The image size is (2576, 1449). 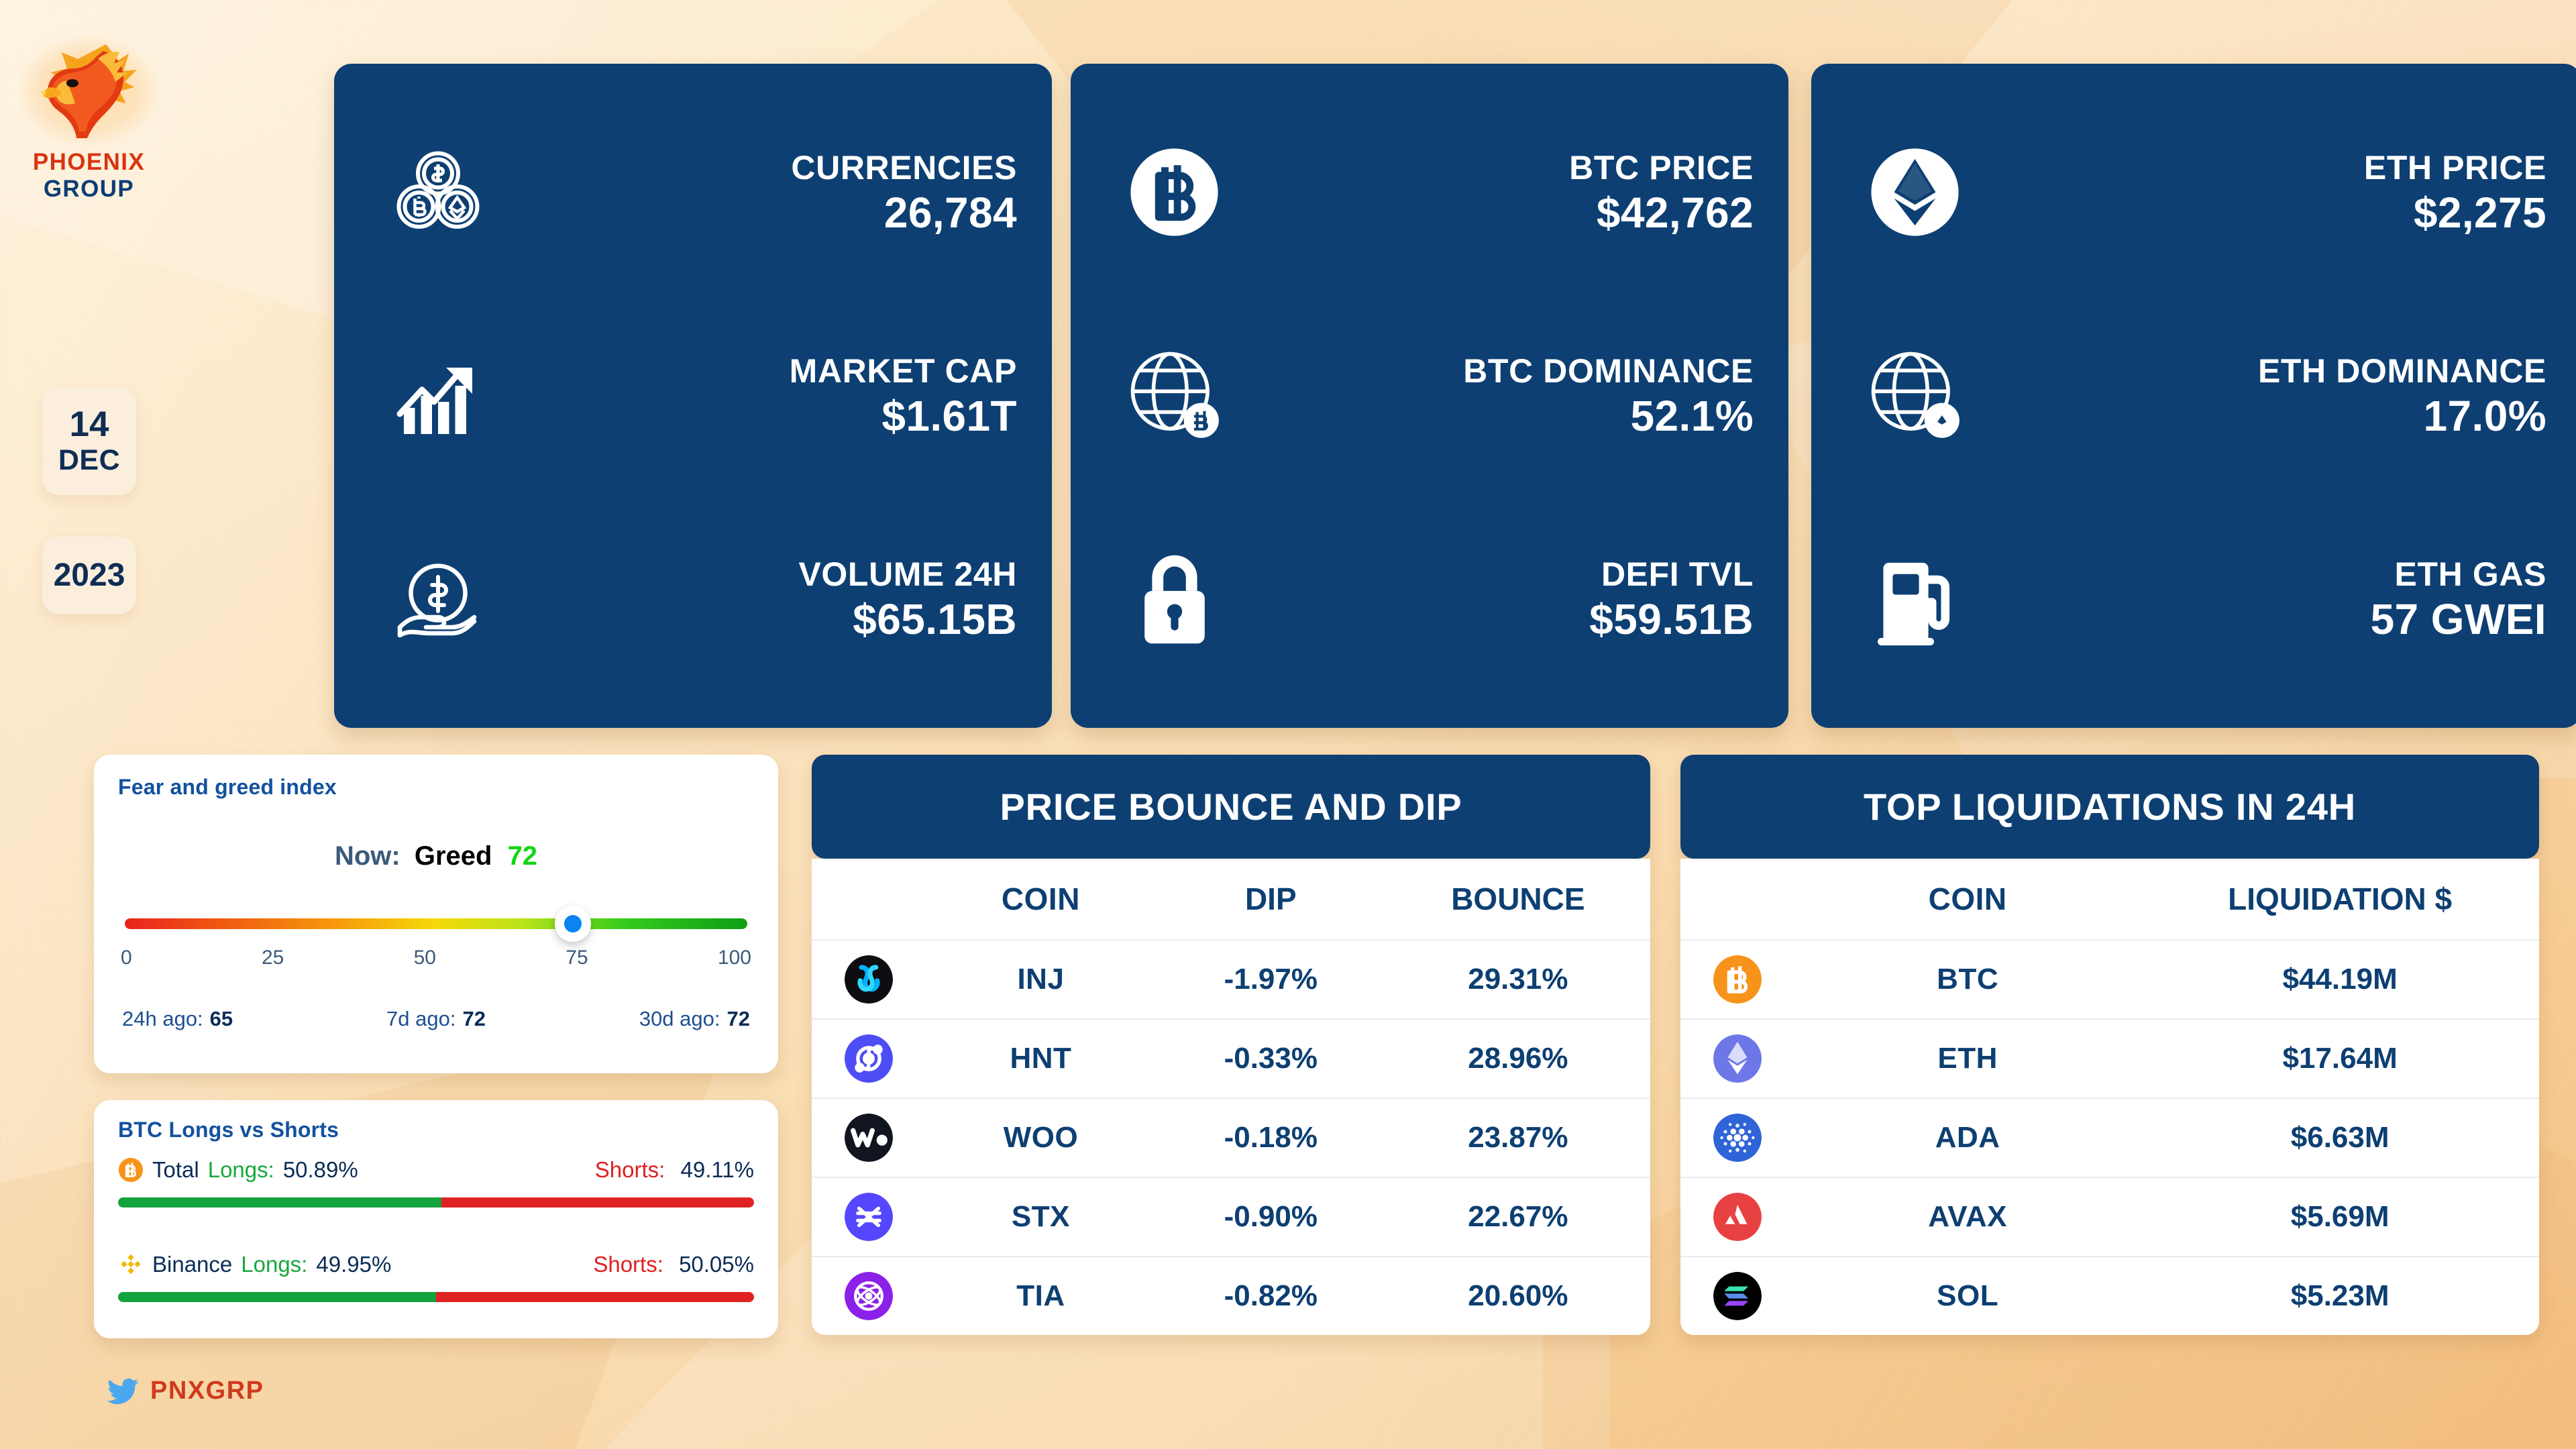 What do you see at coordinates (1967, 1216) in the screenshot?
I see `coin-symbol: AVAX` at bounding box center [1967, 1216].